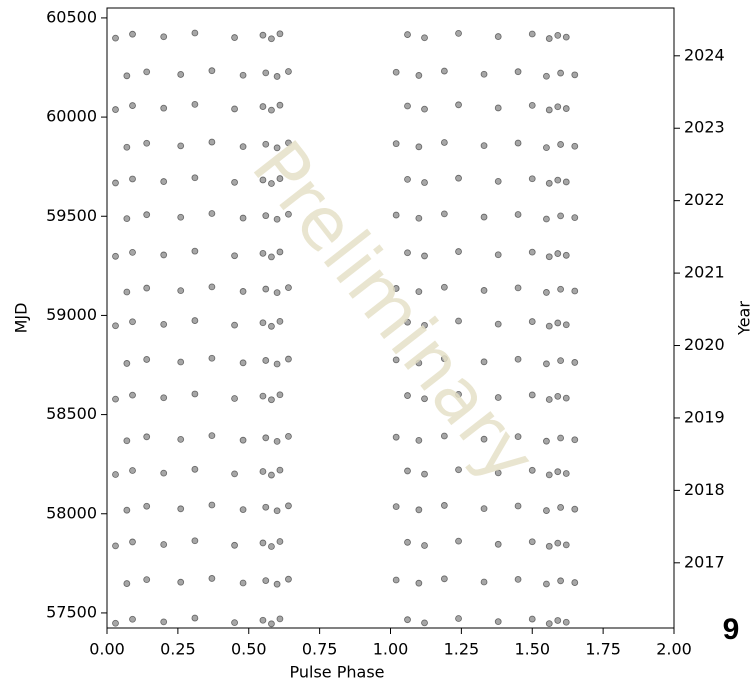  Describe the element at coordinates (603, 649) in the screenshot. I see `x-tick-label: 1.75` at that location.